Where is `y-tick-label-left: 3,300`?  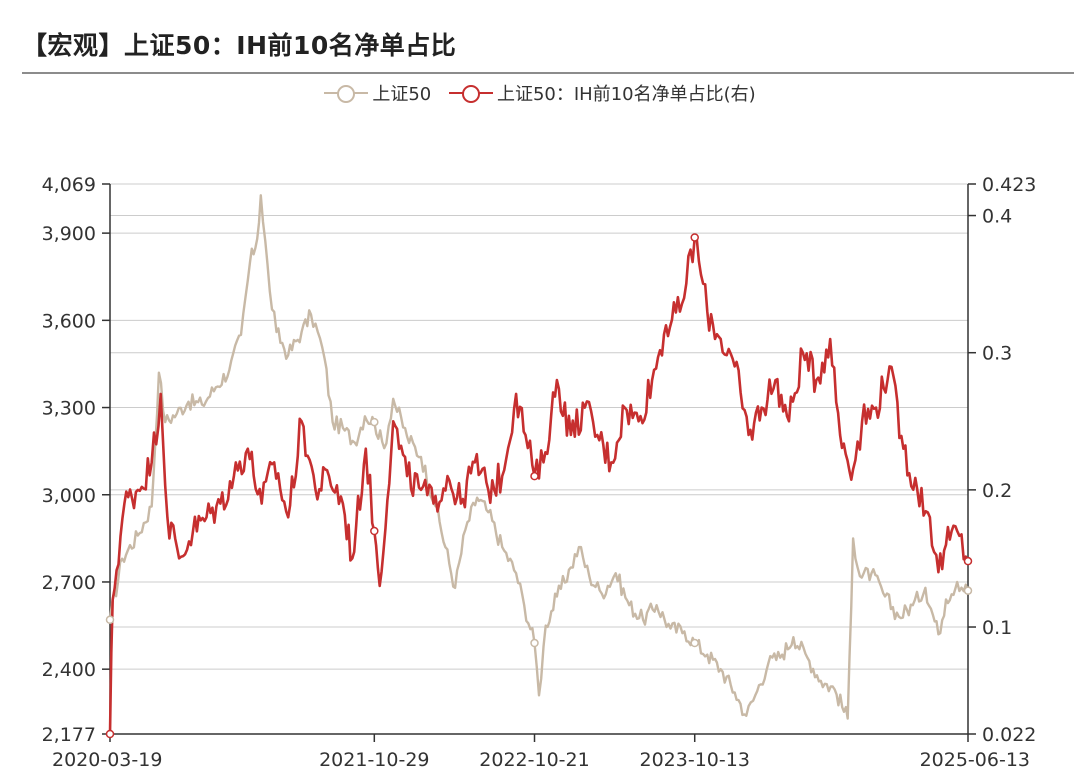
y-tick-label-left: 3,300 is located at coordinates (69, 409).